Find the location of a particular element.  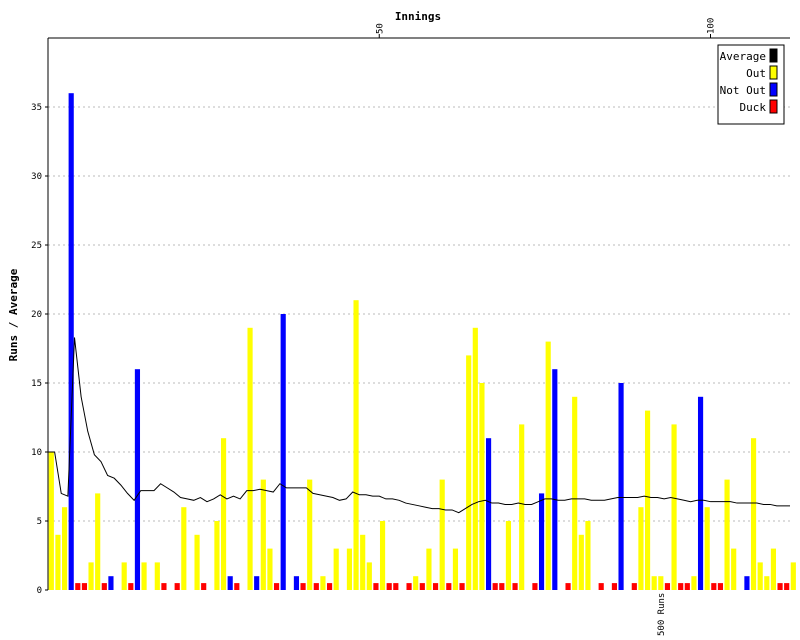

y-tick-label: 25 is located at coordinates (36, 246).